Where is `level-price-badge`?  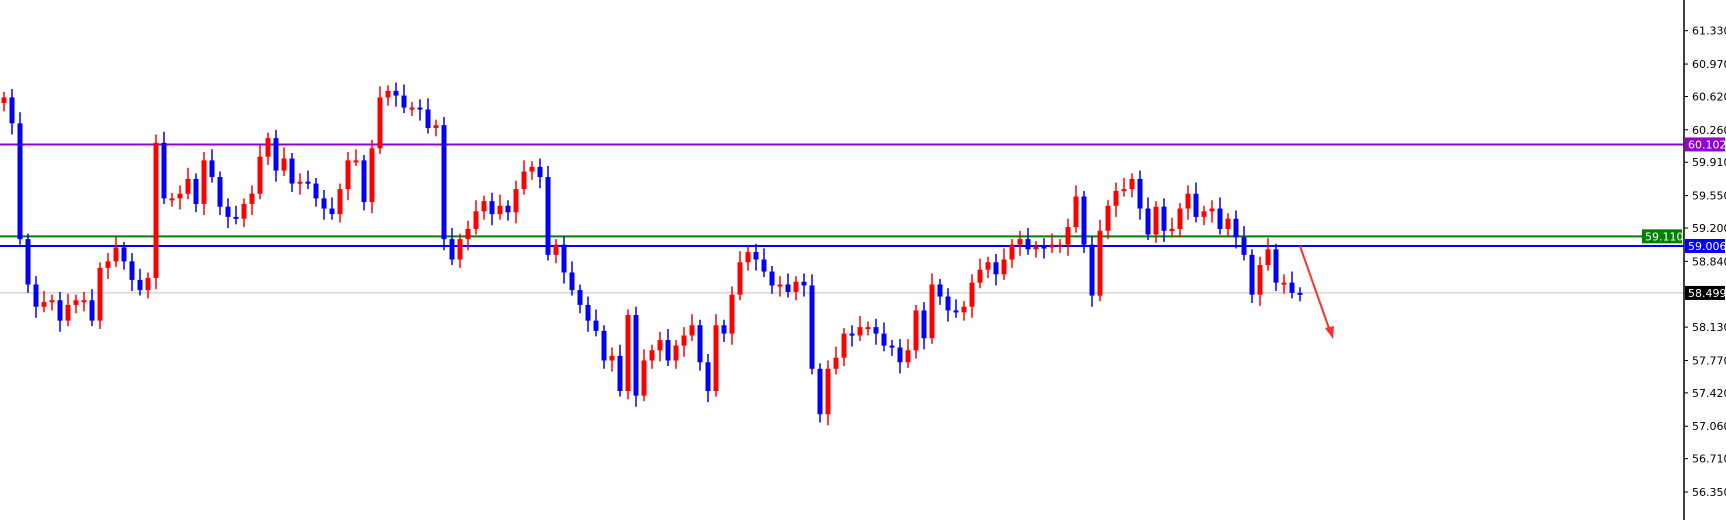
level-price-badge is located at coordinates (1705, 245).